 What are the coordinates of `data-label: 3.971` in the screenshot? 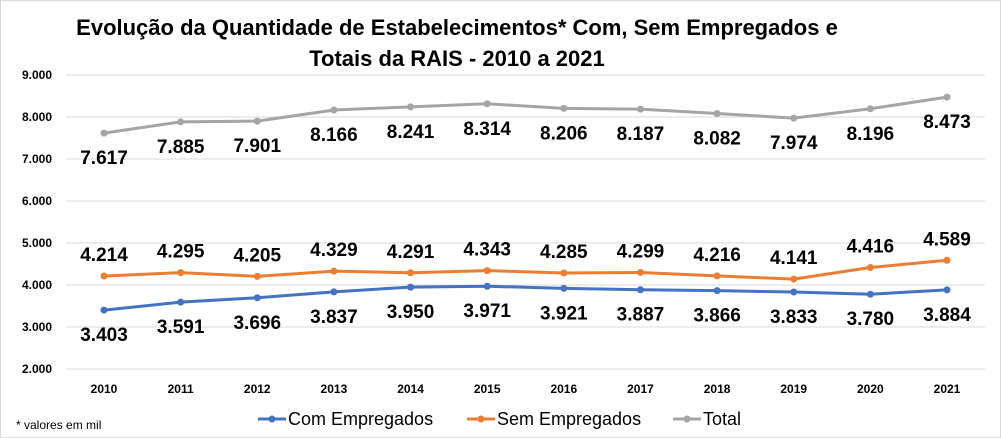 It's located at (487, 311).